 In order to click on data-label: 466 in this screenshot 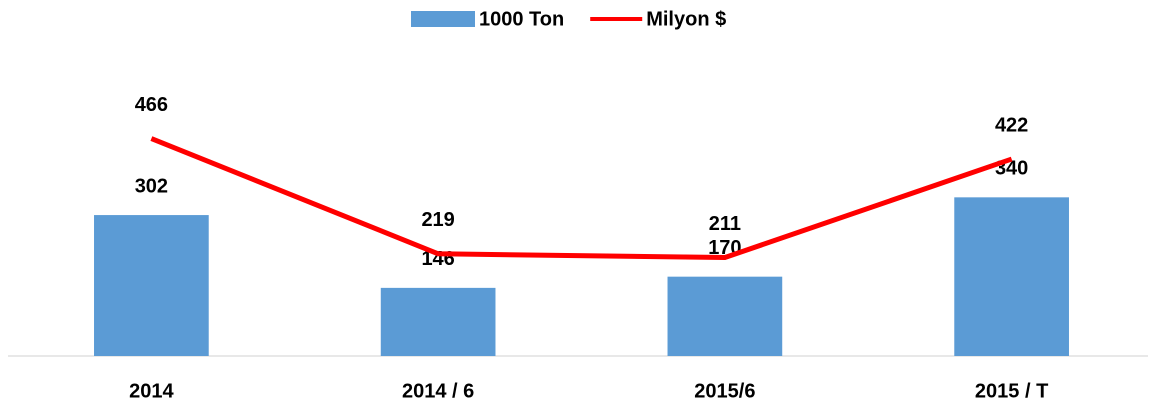, I will do `click(151, 105)`.